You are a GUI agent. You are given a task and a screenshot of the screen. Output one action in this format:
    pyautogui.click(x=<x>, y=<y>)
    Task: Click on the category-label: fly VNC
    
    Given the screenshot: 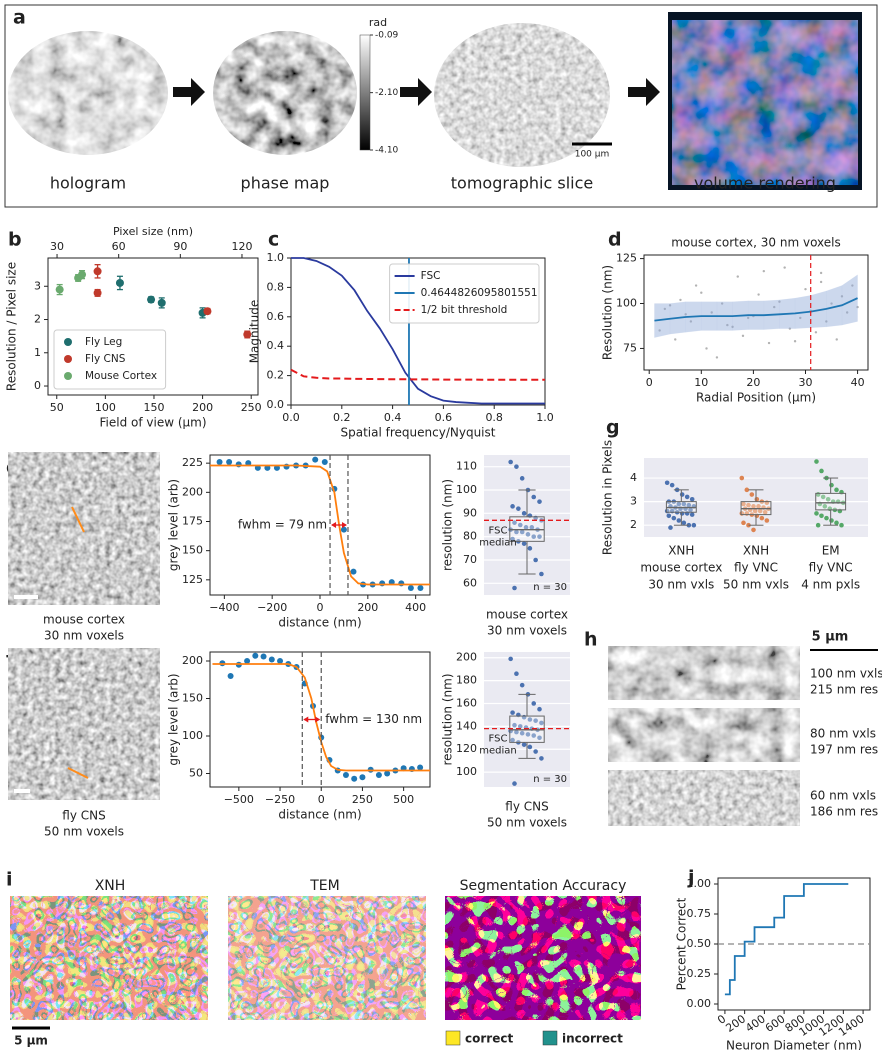 What is the action you would take?
    pyautogui.click(x=831, y=568)
    